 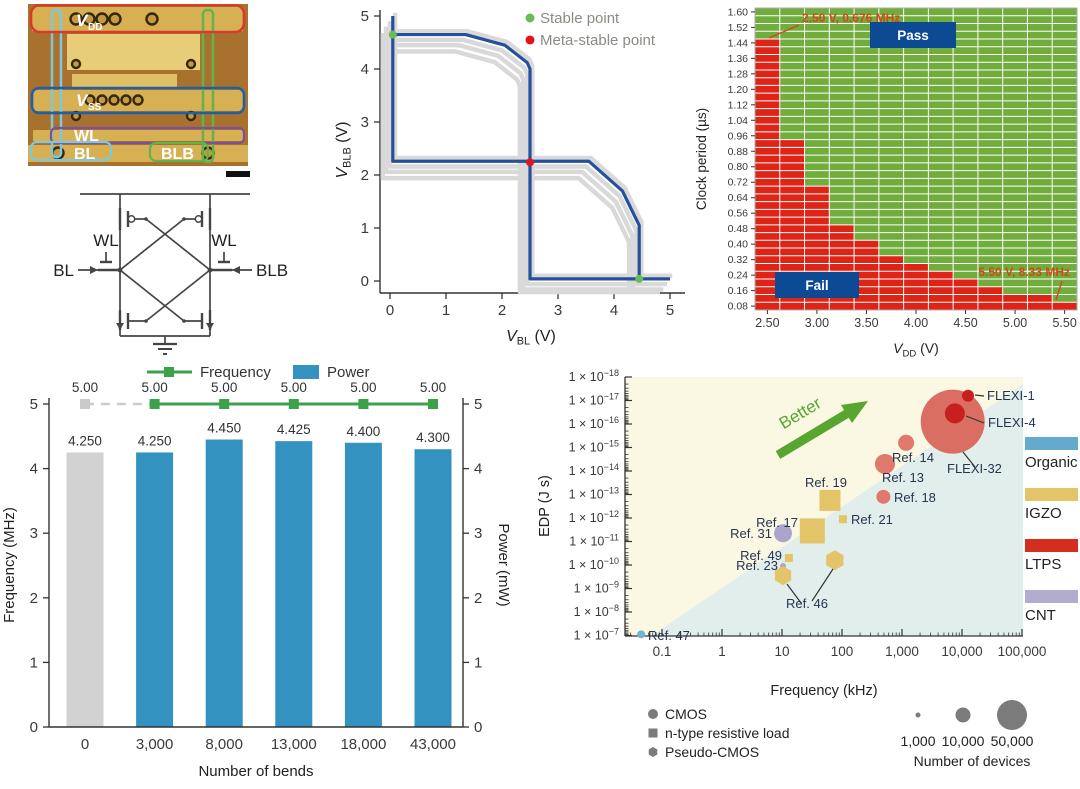 What do you see at coordinates (71, 151) in the screenshot?
I see `bl-box-outline` at bounding box center [71, 151].